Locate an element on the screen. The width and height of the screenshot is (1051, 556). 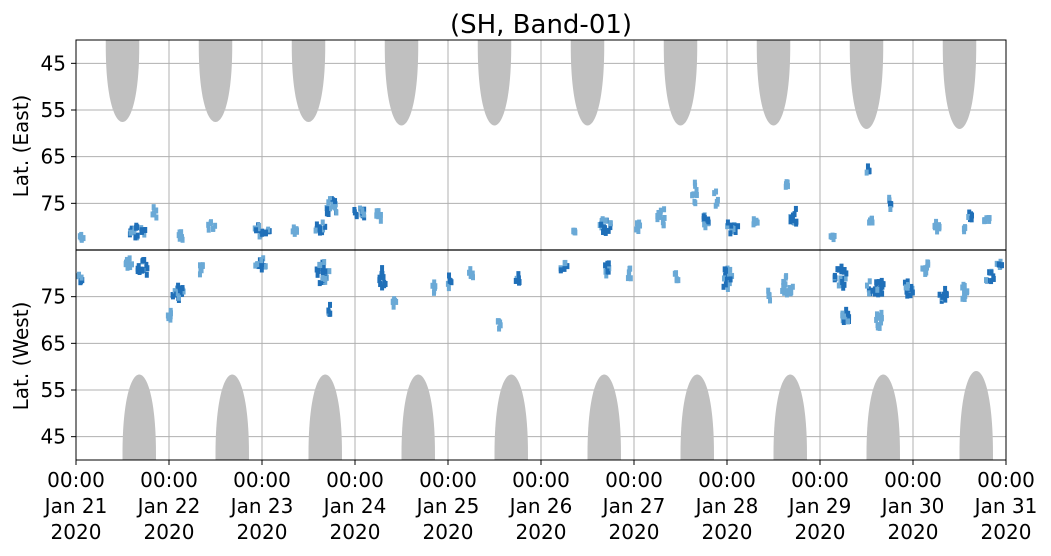
y-tick-label-east: 55 is located at coordinates (53, 110).